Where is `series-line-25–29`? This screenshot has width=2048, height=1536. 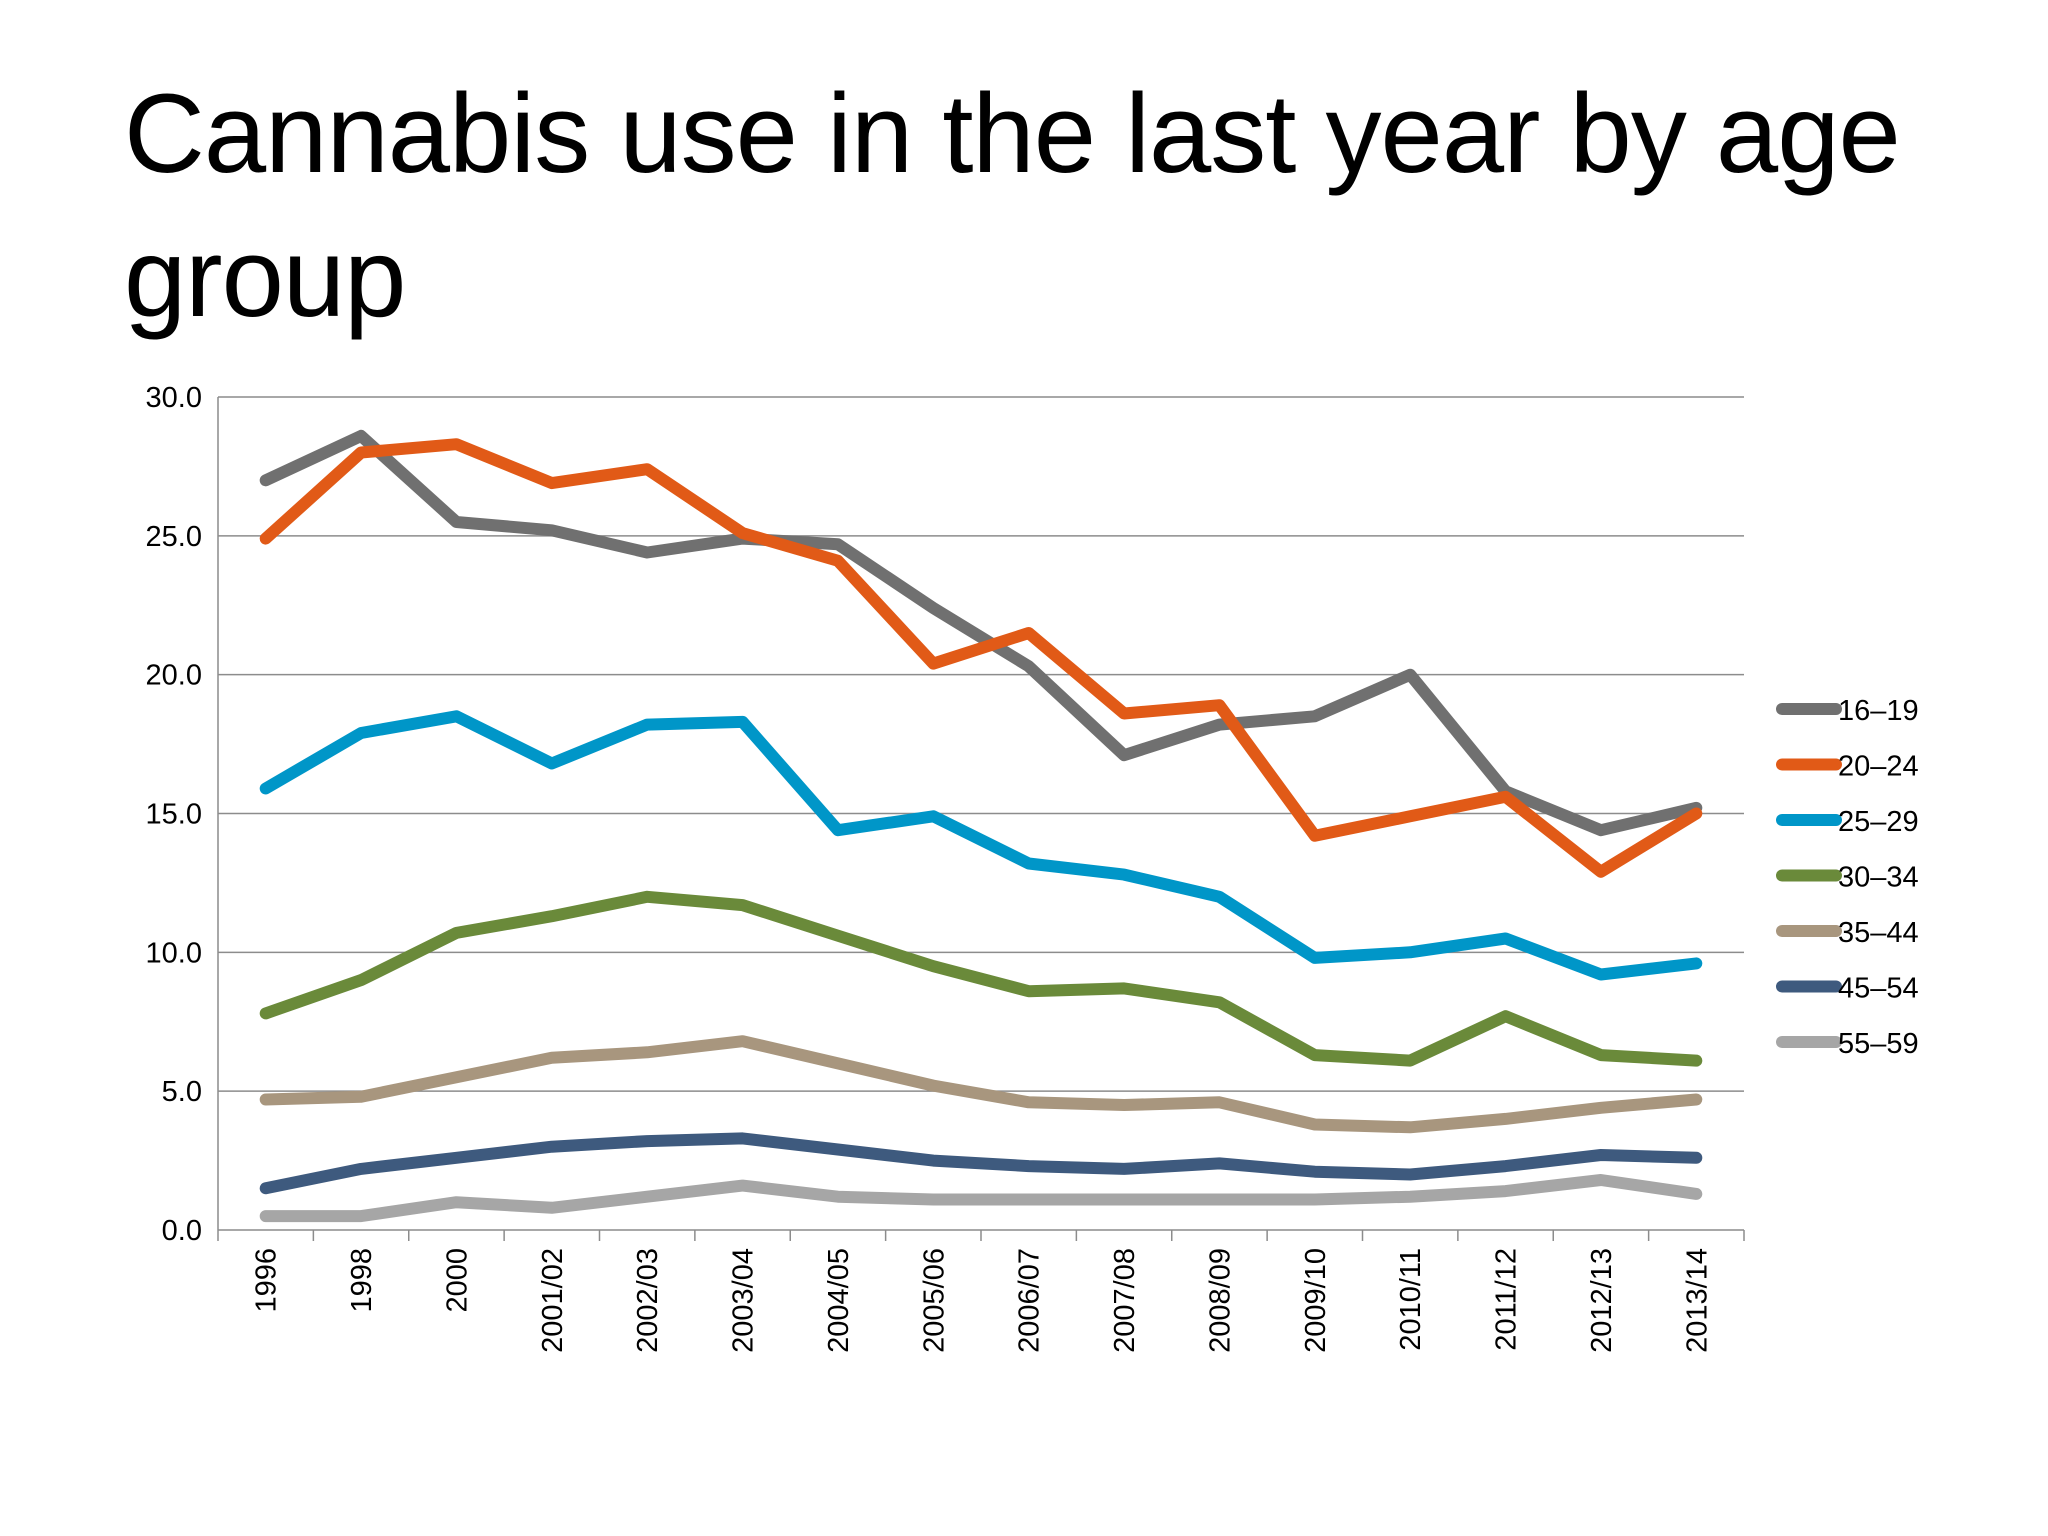 series-line-25–29 is located at coordinates (981, 845).